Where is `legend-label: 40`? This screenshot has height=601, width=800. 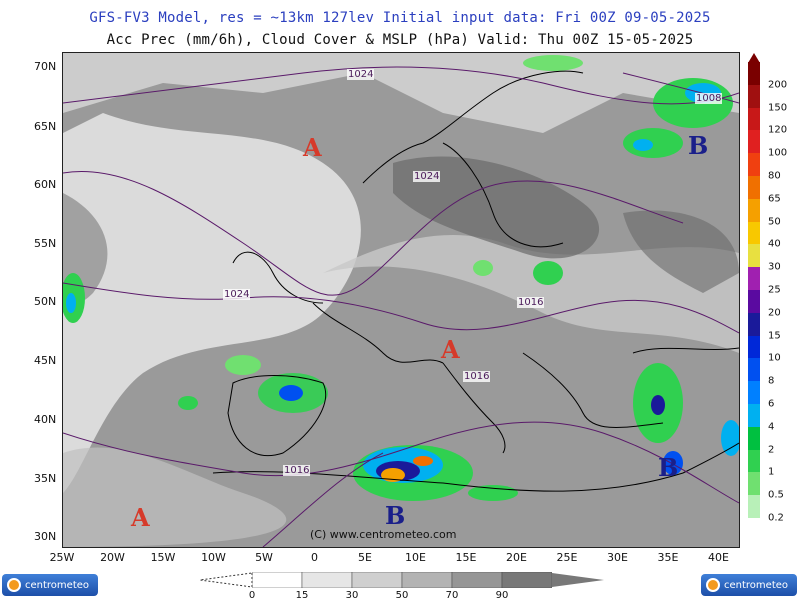 legend-label: 40 is located at coordinates (774, 244).